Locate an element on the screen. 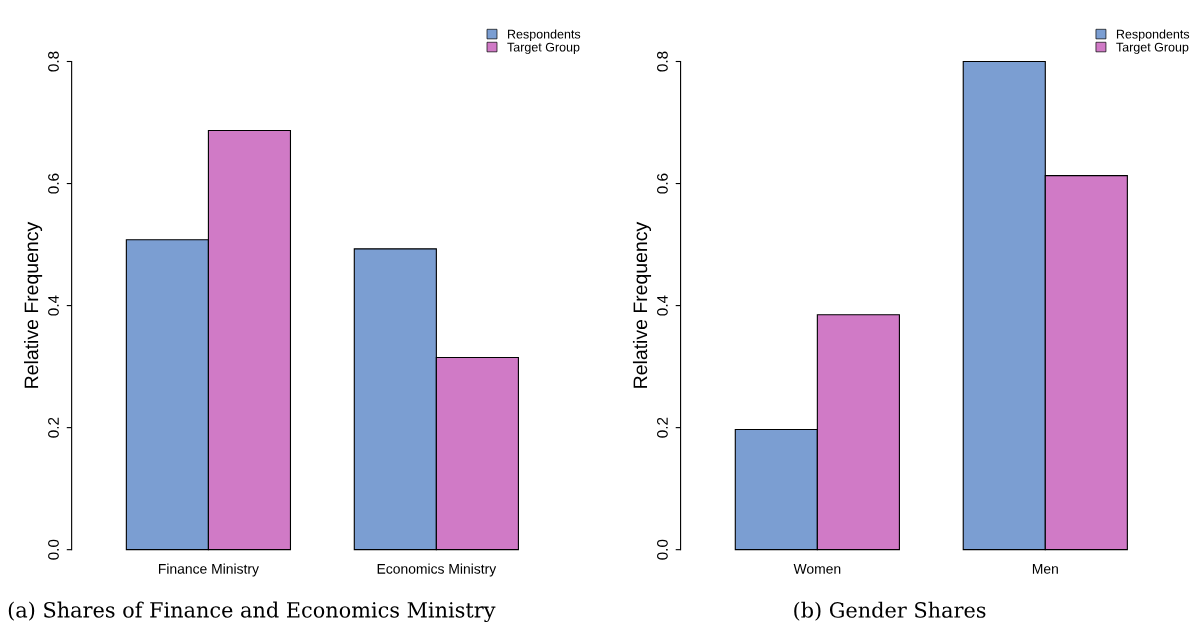 The height and width of the screenshot is (634, 1194). text: (b) Gender Shares is located at coordinates (890, 611).